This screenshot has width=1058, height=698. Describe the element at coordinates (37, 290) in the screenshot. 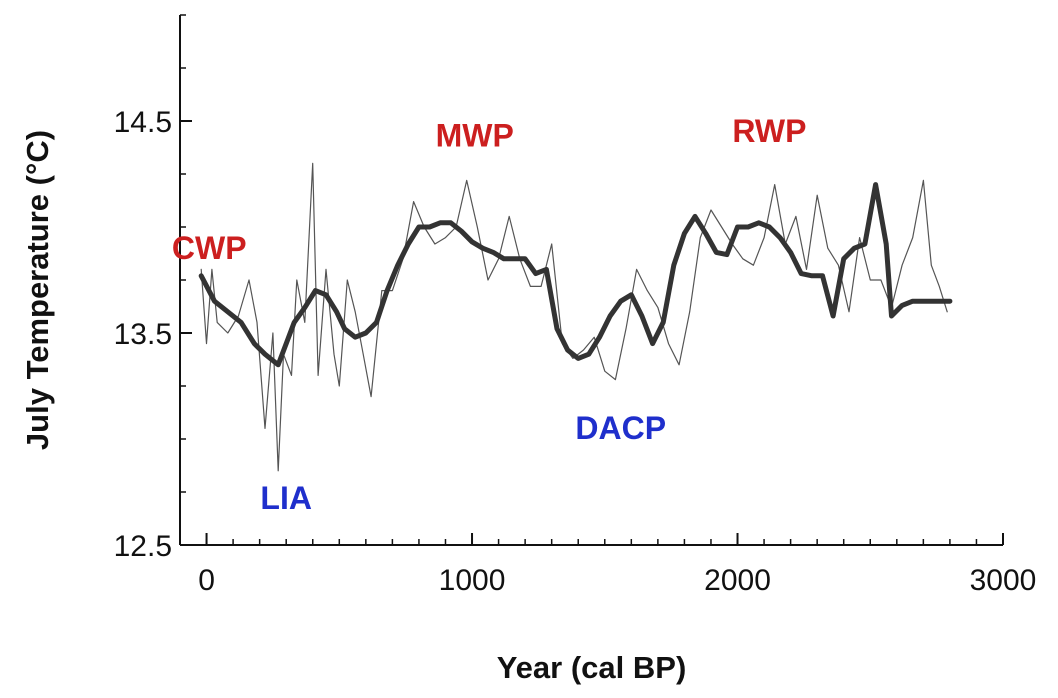

I see `y-axis-title: July Temperature (°C)` at that location.